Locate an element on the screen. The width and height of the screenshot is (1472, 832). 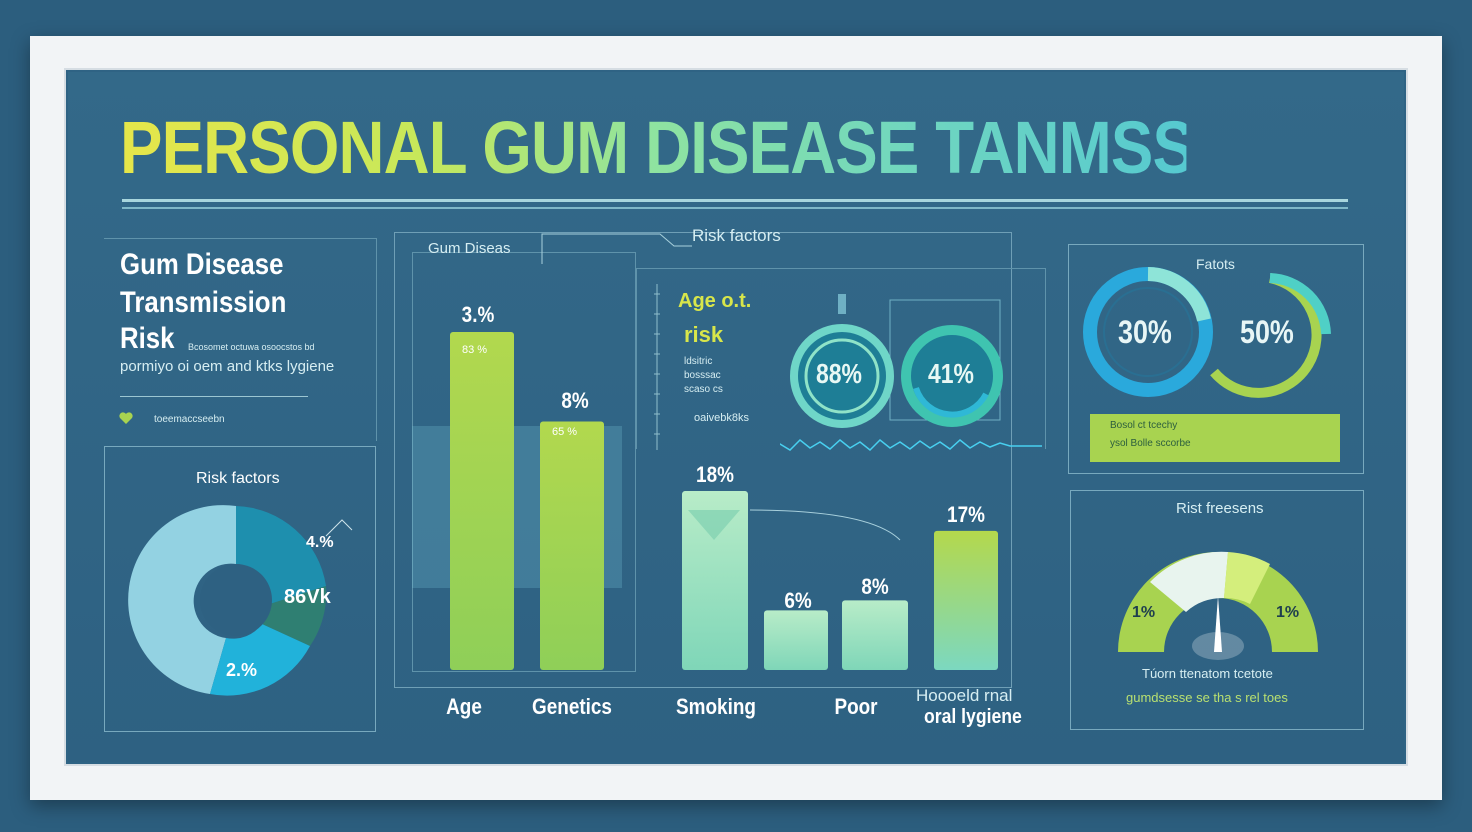
heading-panel is located at coordinates (240, 339).